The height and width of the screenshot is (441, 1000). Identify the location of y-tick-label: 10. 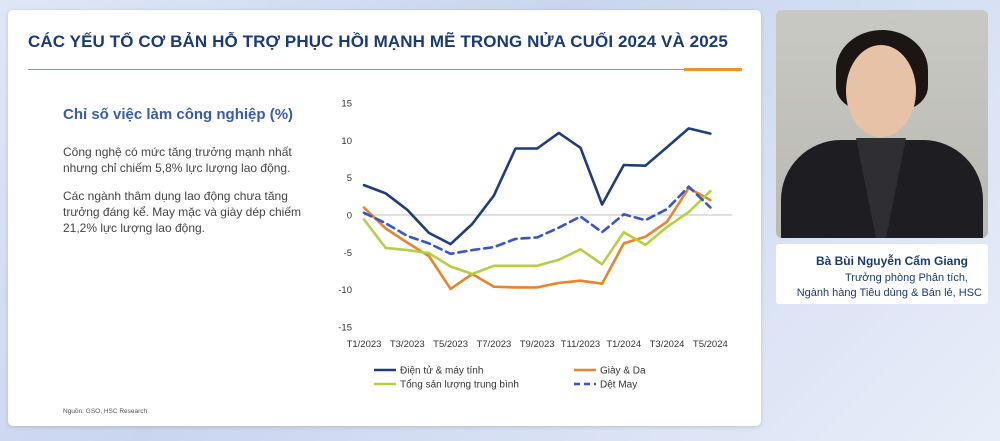
(346, 141).